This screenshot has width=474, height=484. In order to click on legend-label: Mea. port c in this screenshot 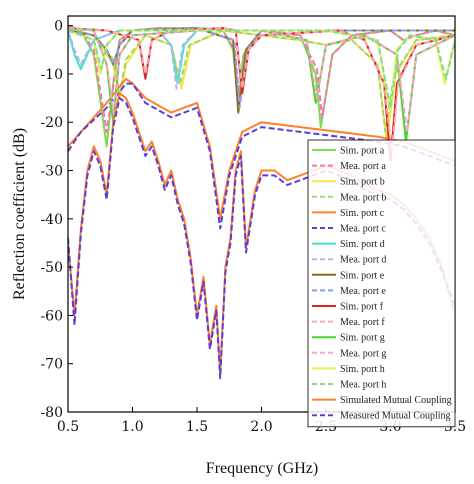, I will do `click(363, 229)`.